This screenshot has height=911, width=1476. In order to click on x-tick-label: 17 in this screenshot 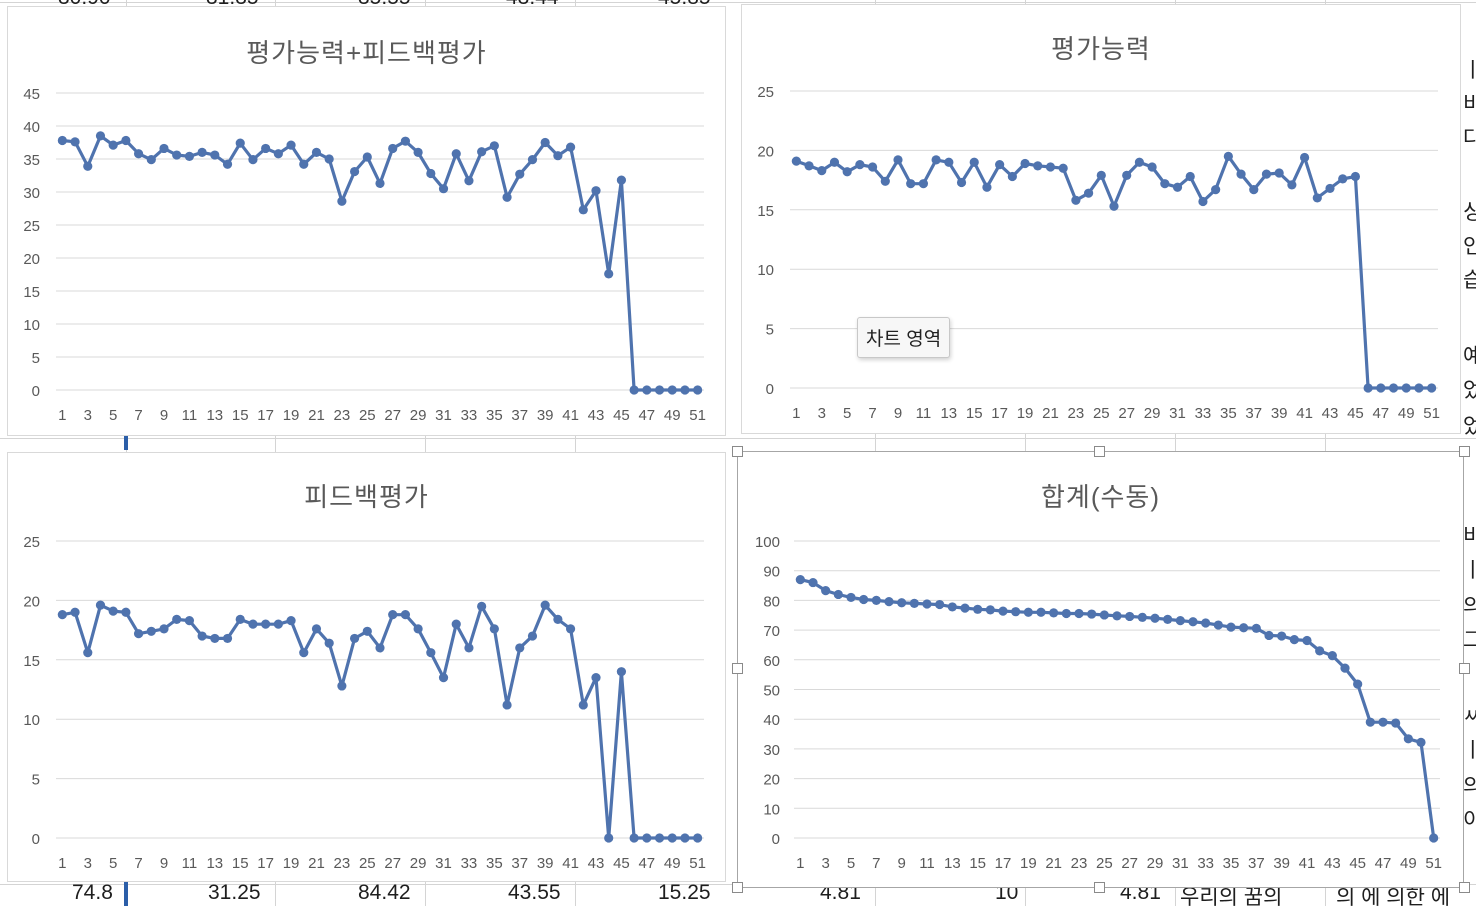, I will do `click(265, 863)`.